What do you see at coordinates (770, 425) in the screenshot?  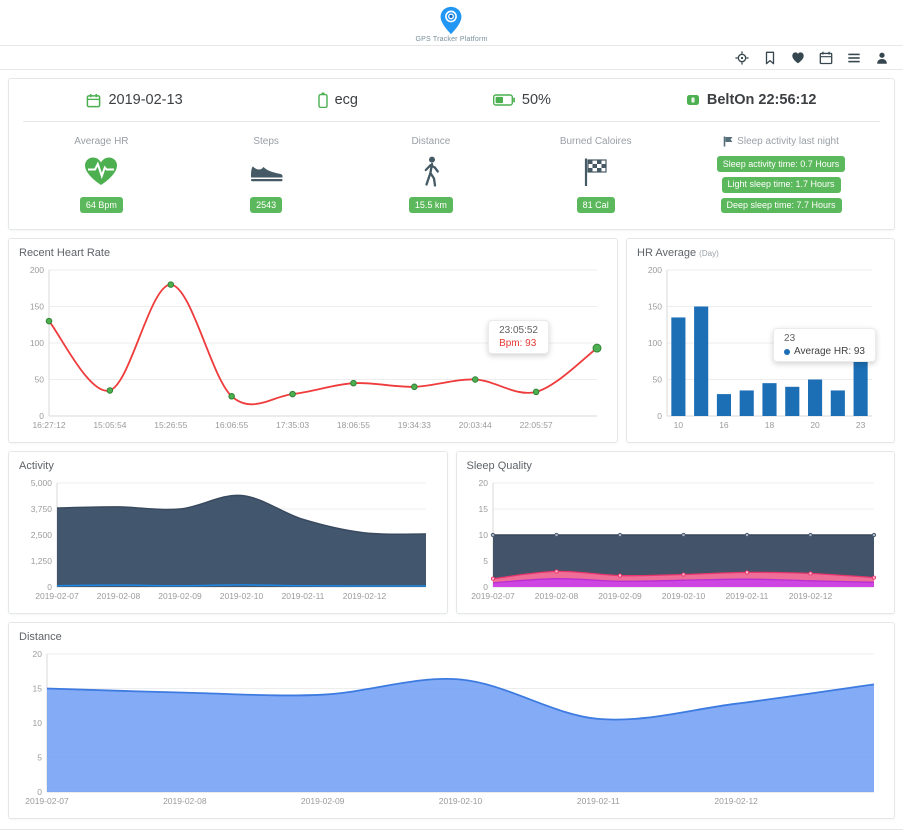 I see `svg-text: 18` at bounding box center [770, 425].